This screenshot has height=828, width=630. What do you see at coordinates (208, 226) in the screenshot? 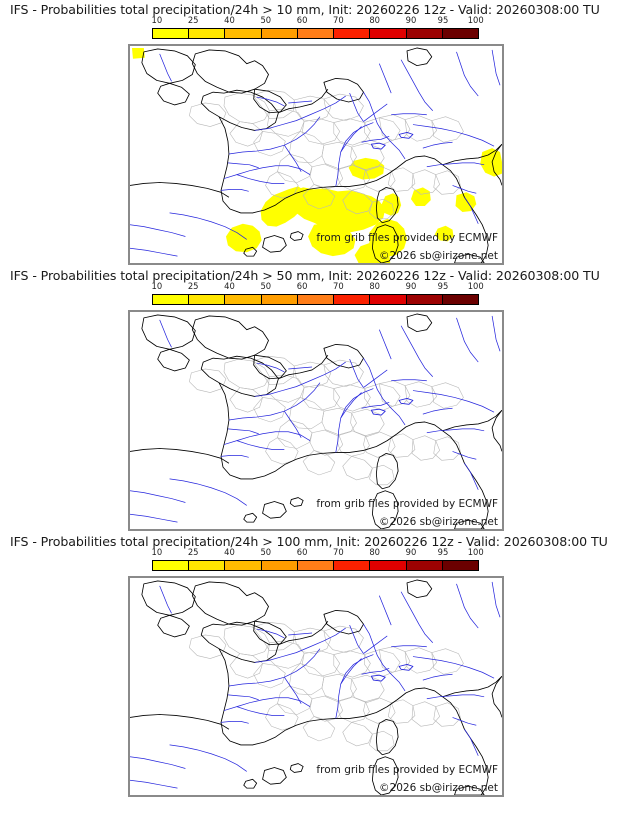
I see `river-ebro` at bounding box center [208, 226].